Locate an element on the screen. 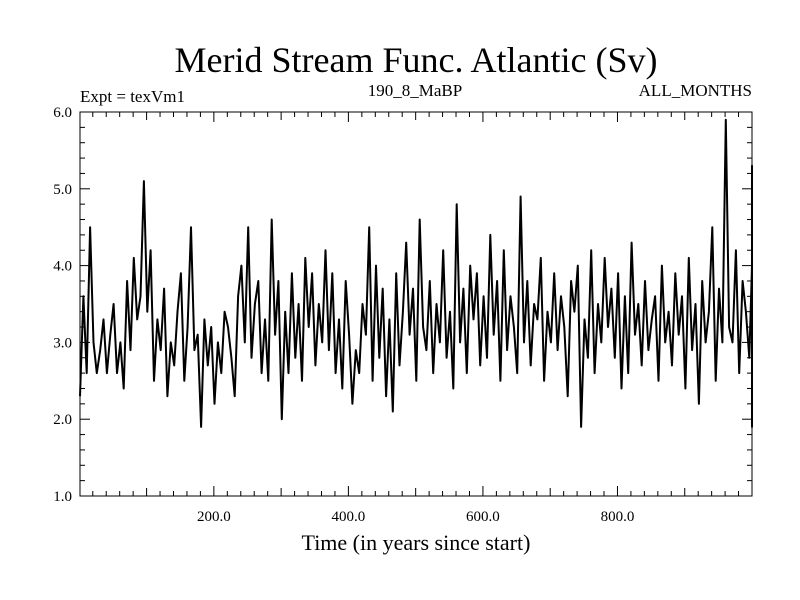  y-tick-label: 4.0 is located at coordinates (62, 267).